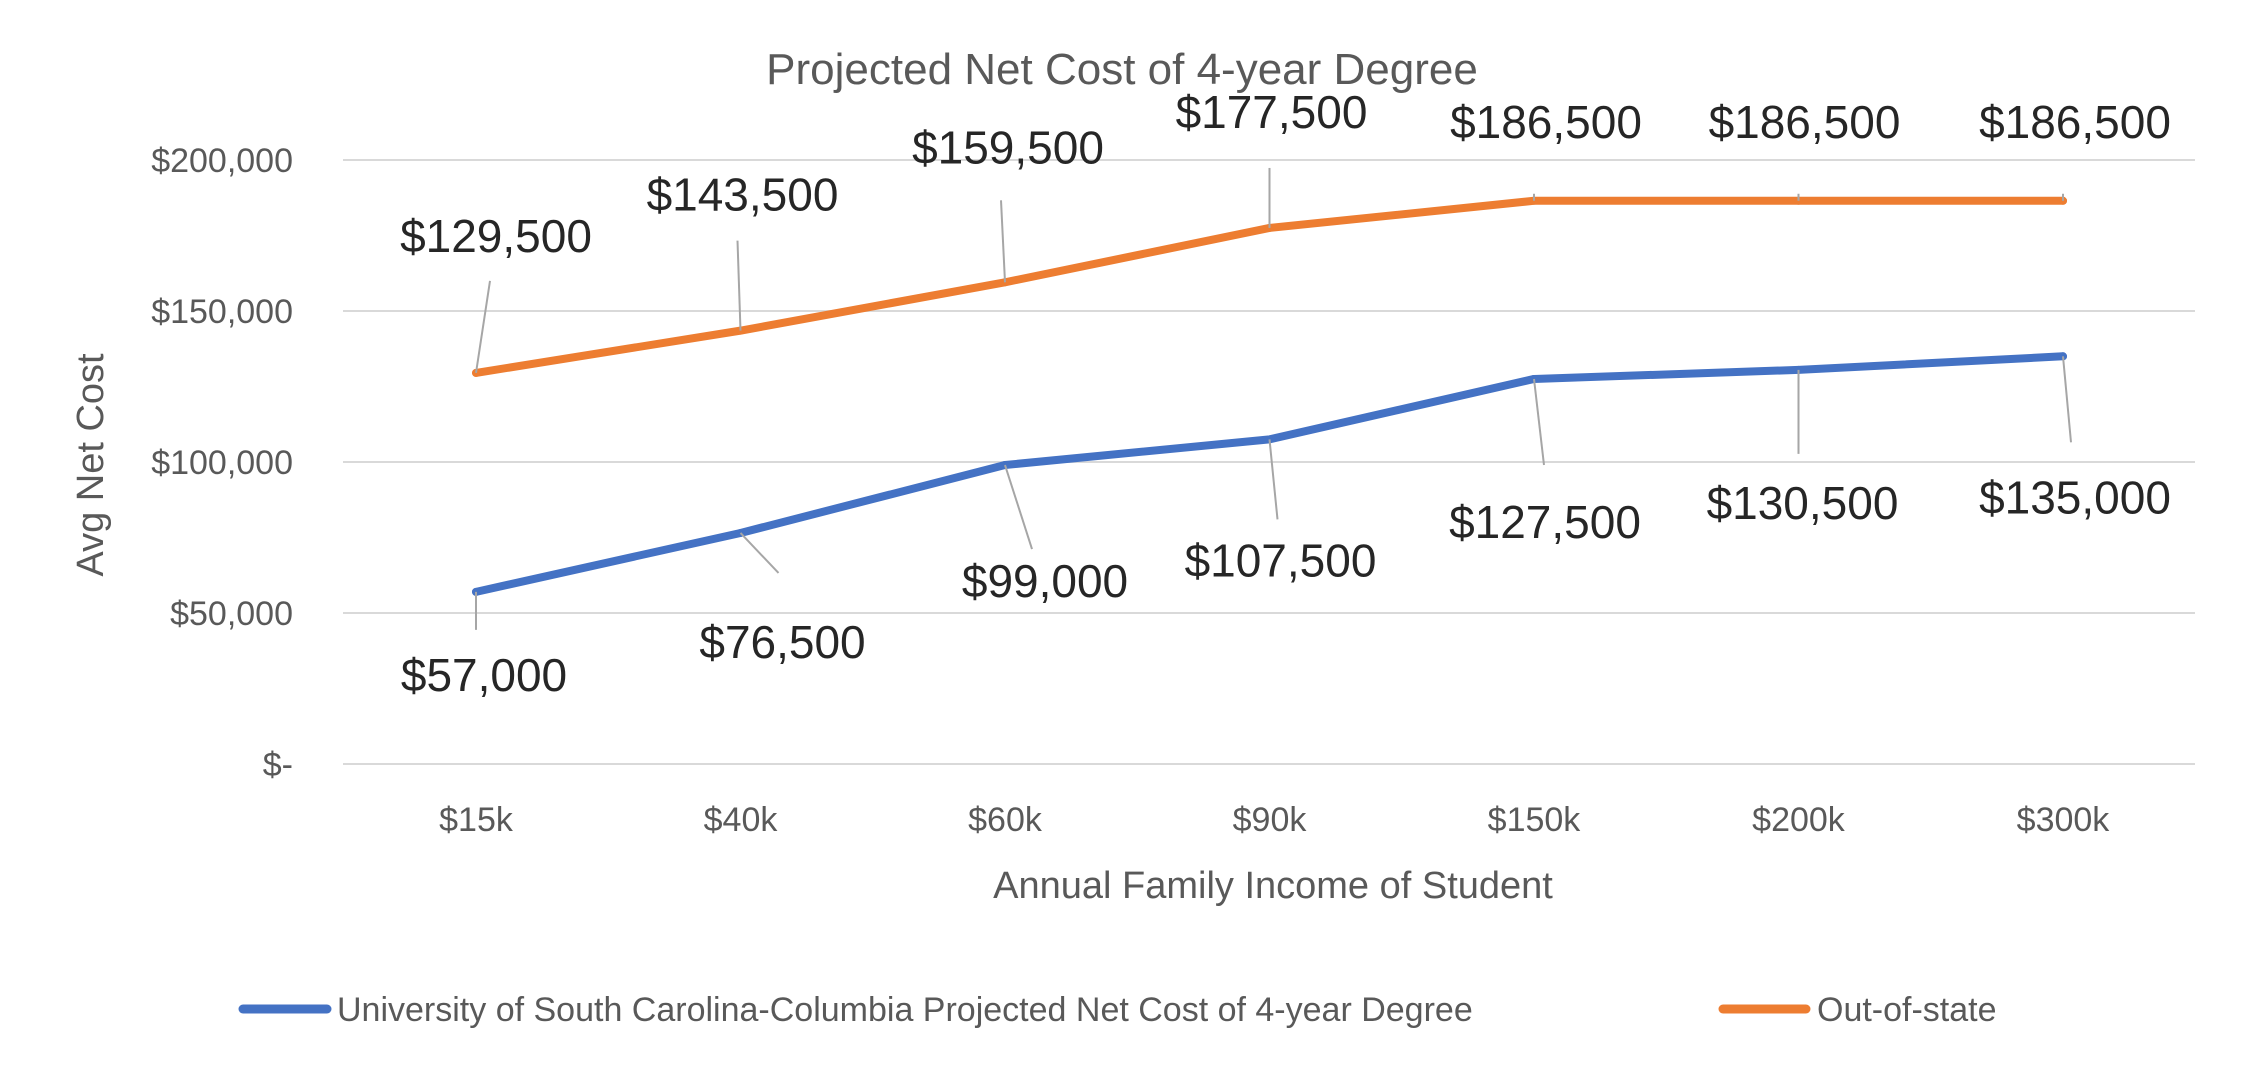  I want to click on data-label: $129,500, so click(496, 236).